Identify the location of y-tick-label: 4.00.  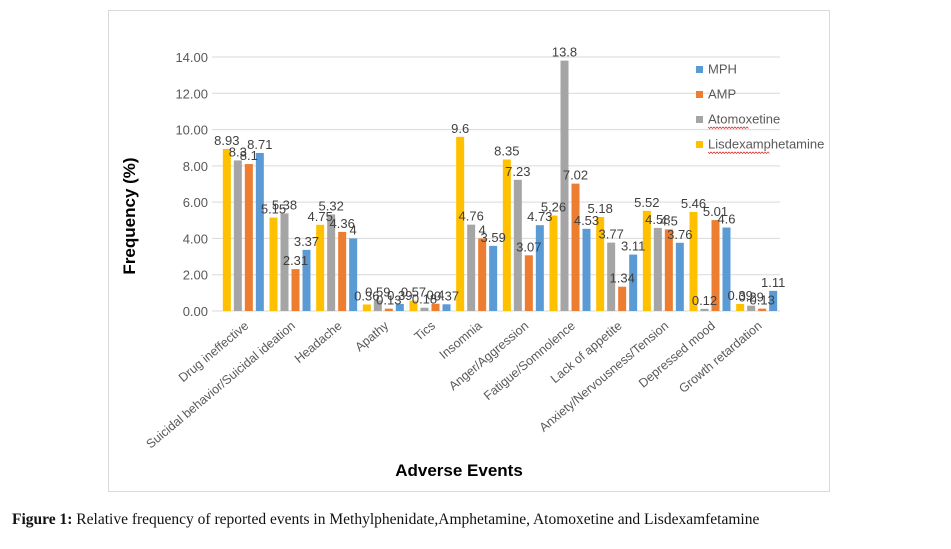
(195, 238).